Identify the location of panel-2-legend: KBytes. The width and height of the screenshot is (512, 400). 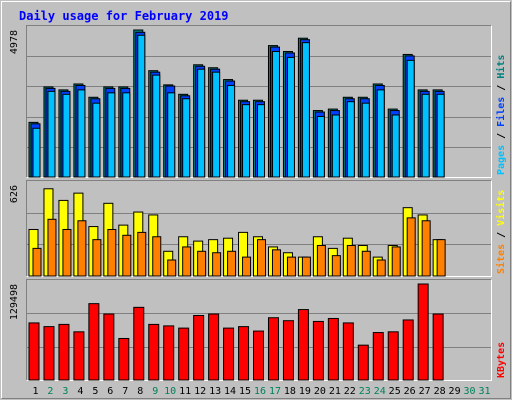
(501, 360).